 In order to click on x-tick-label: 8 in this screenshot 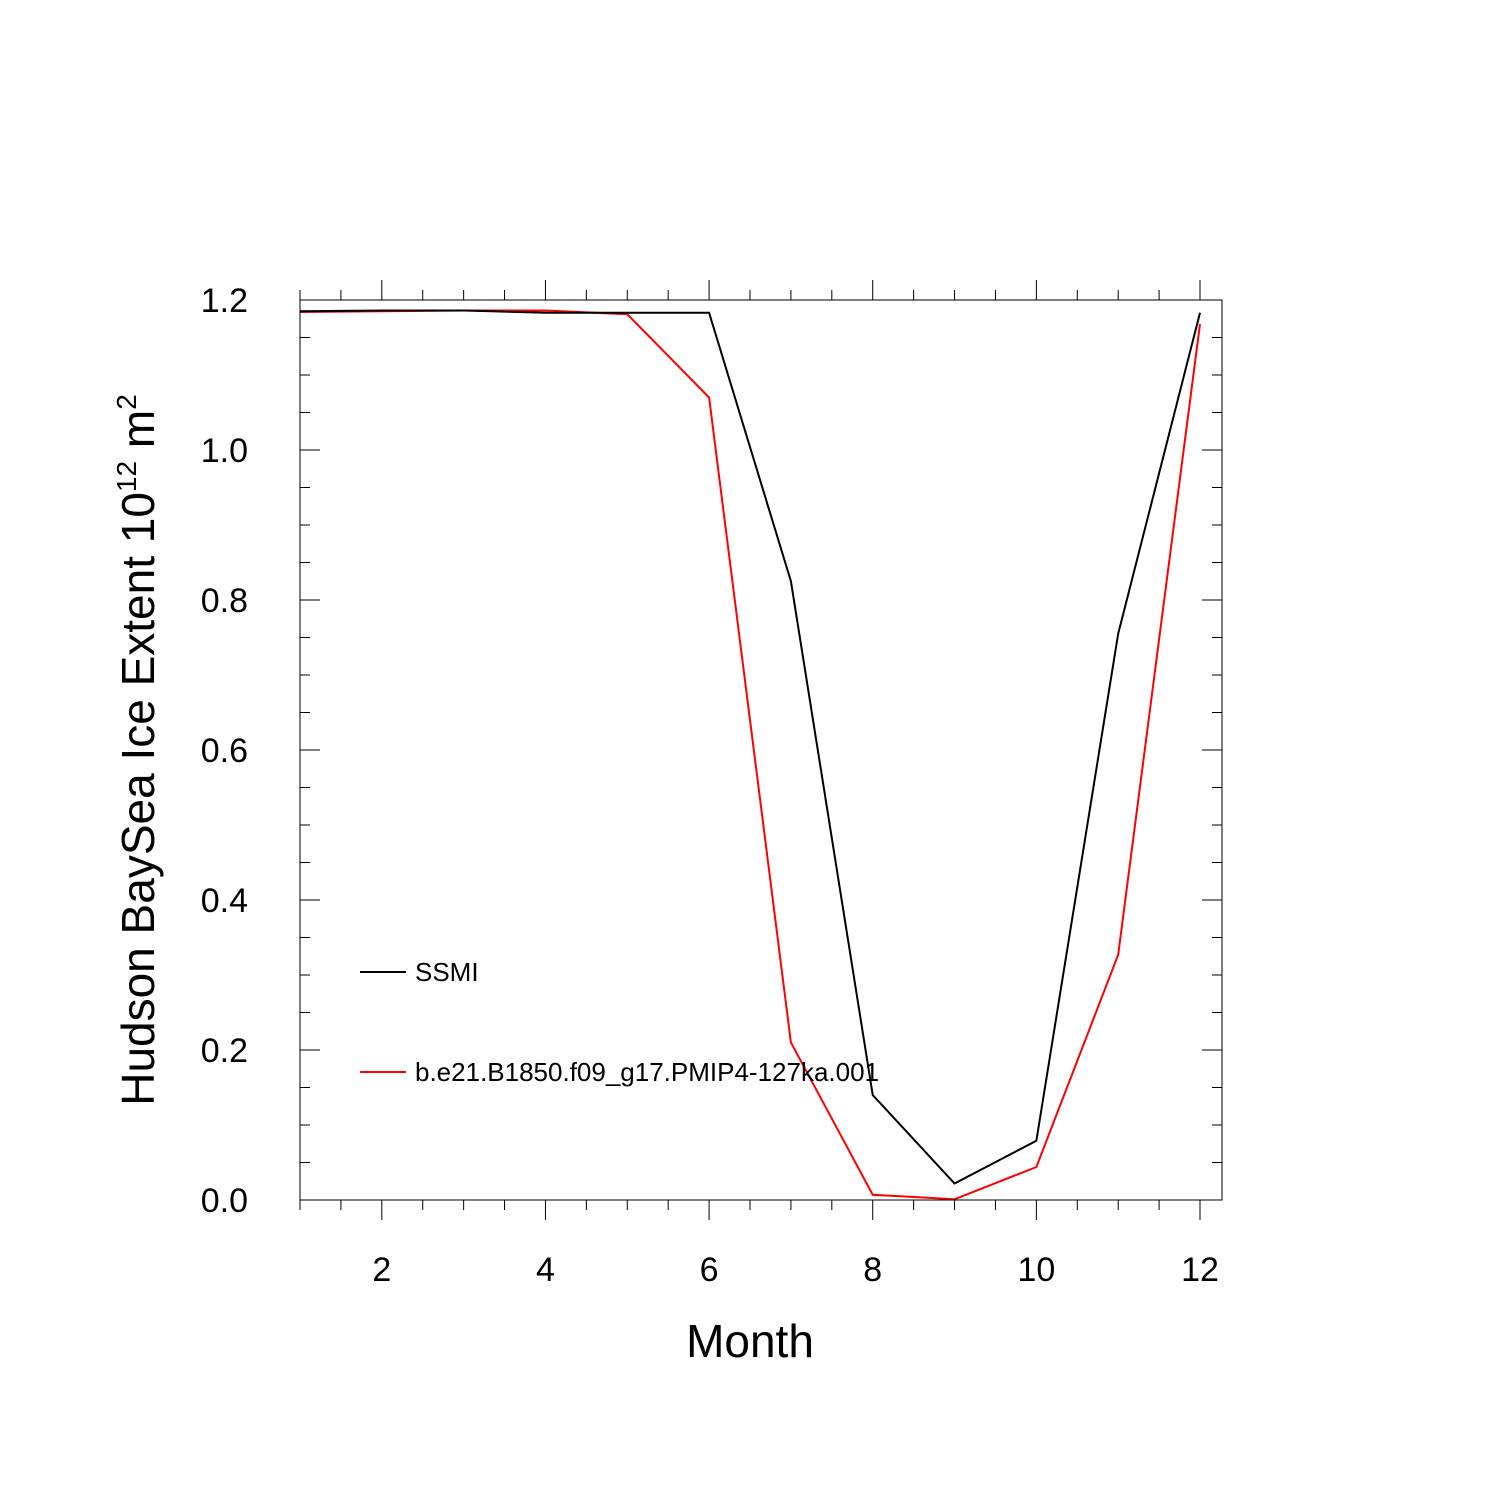, I will do `click(872, 1270)`.